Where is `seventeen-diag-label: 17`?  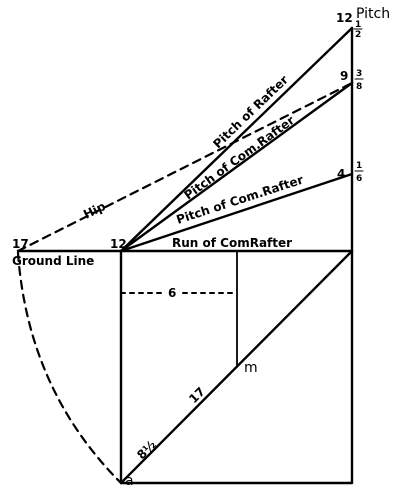 seventeen-diag-label: 17 is located at coordinates (197, 395).